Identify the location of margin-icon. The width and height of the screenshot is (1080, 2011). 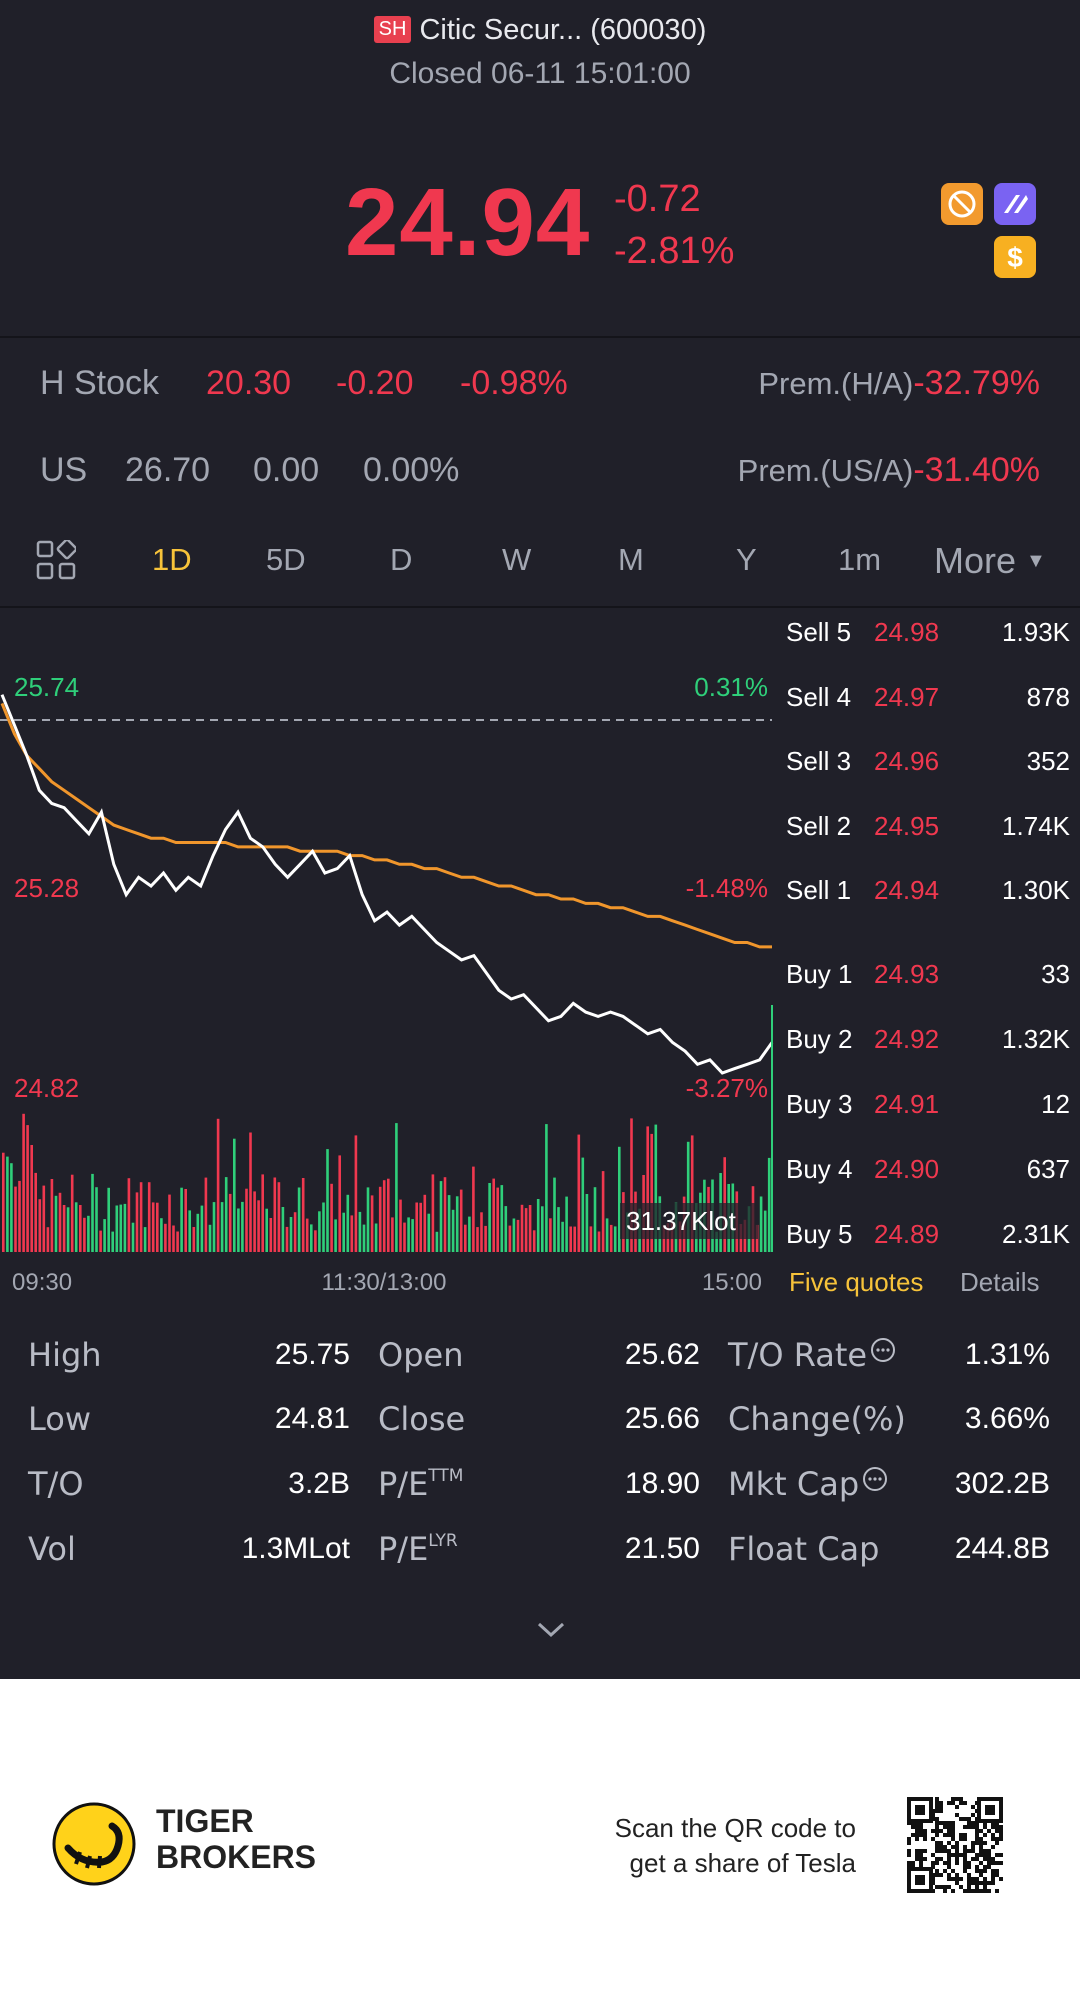
(1015, 204).